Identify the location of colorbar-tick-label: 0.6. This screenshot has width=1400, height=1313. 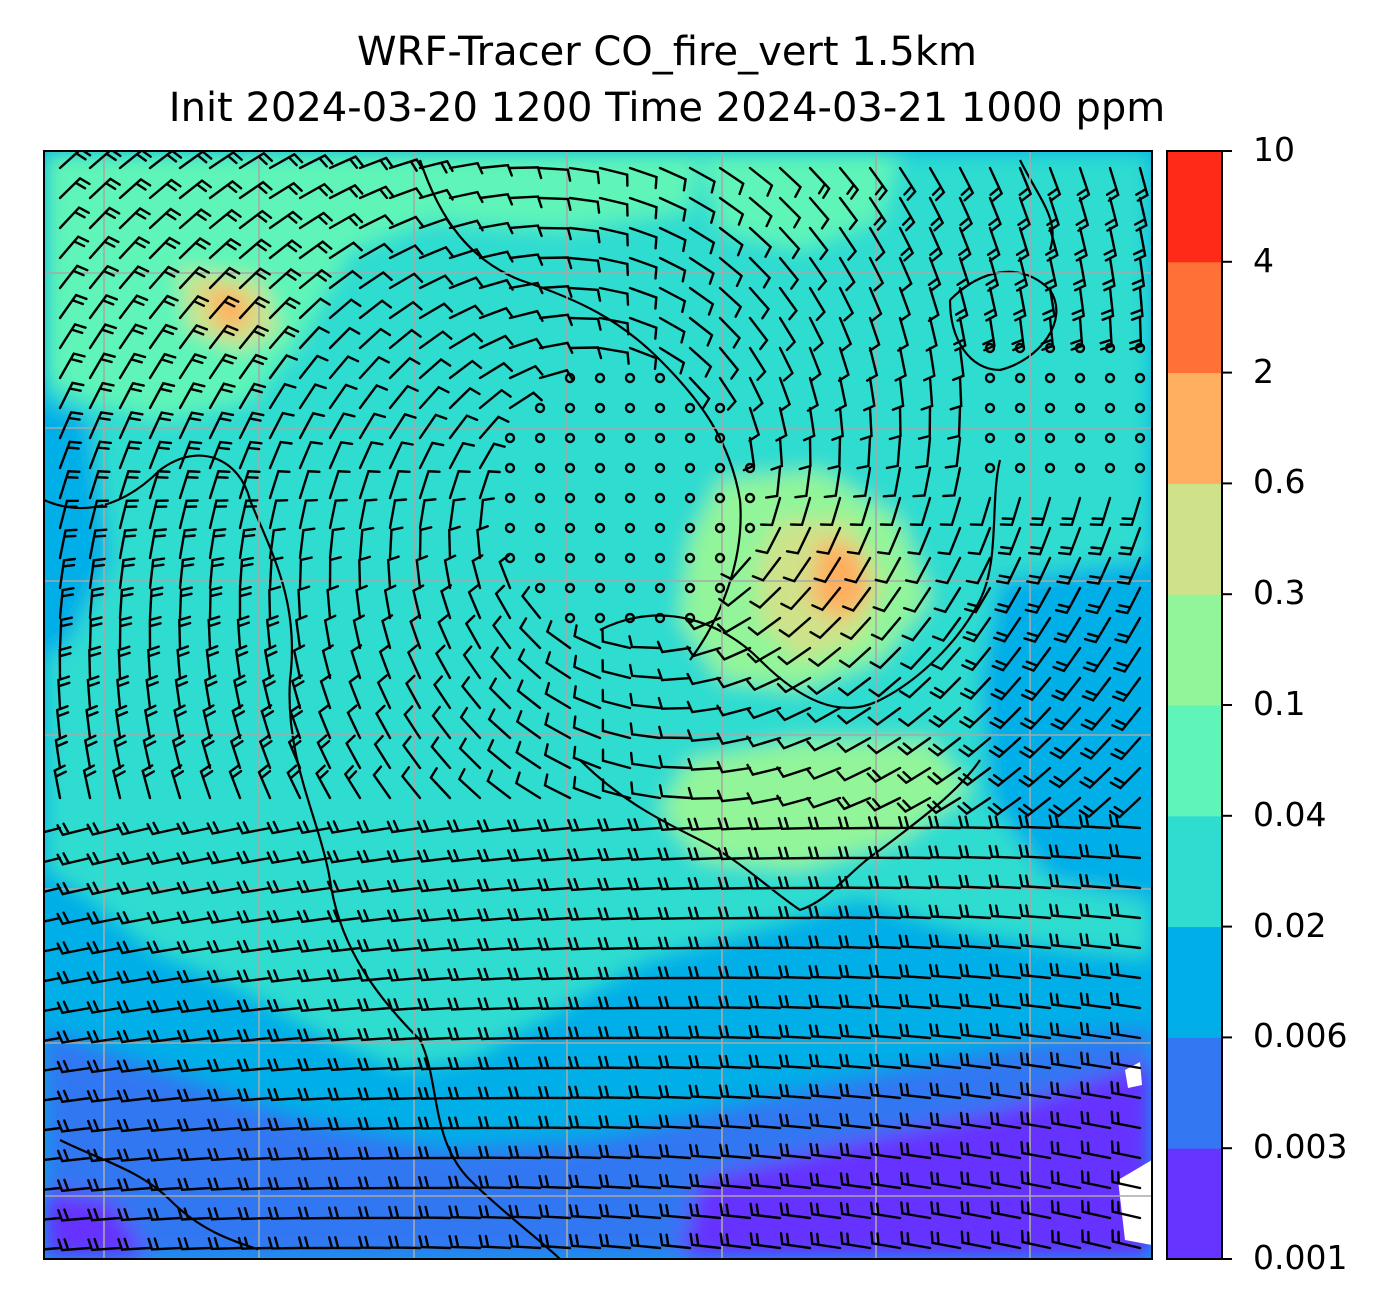
(1279, 482).